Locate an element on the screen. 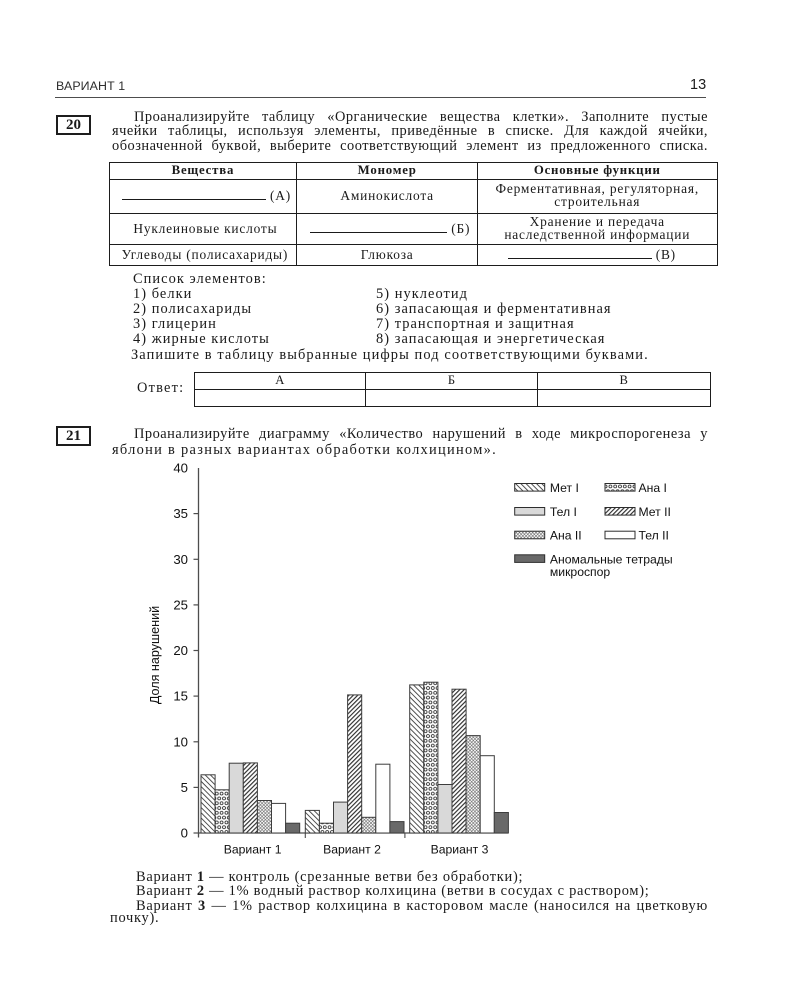  svg-text: Доля нарушений is located at coordinates (155, 655).